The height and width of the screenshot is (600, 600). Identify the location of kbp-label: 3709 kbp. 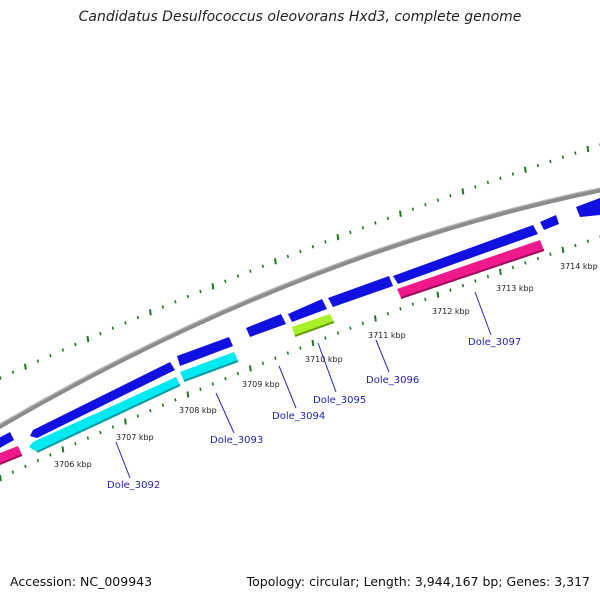
(261, 384).